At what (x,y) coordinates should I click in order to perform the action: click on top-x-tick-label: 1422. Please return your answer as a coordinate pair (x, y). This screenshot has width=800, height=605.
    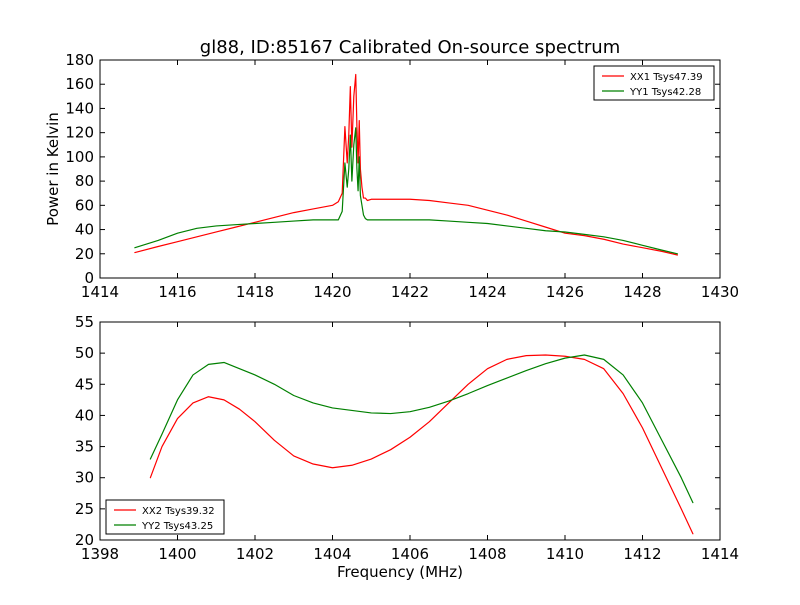
    Looking at the image, I should click on (410, 292).